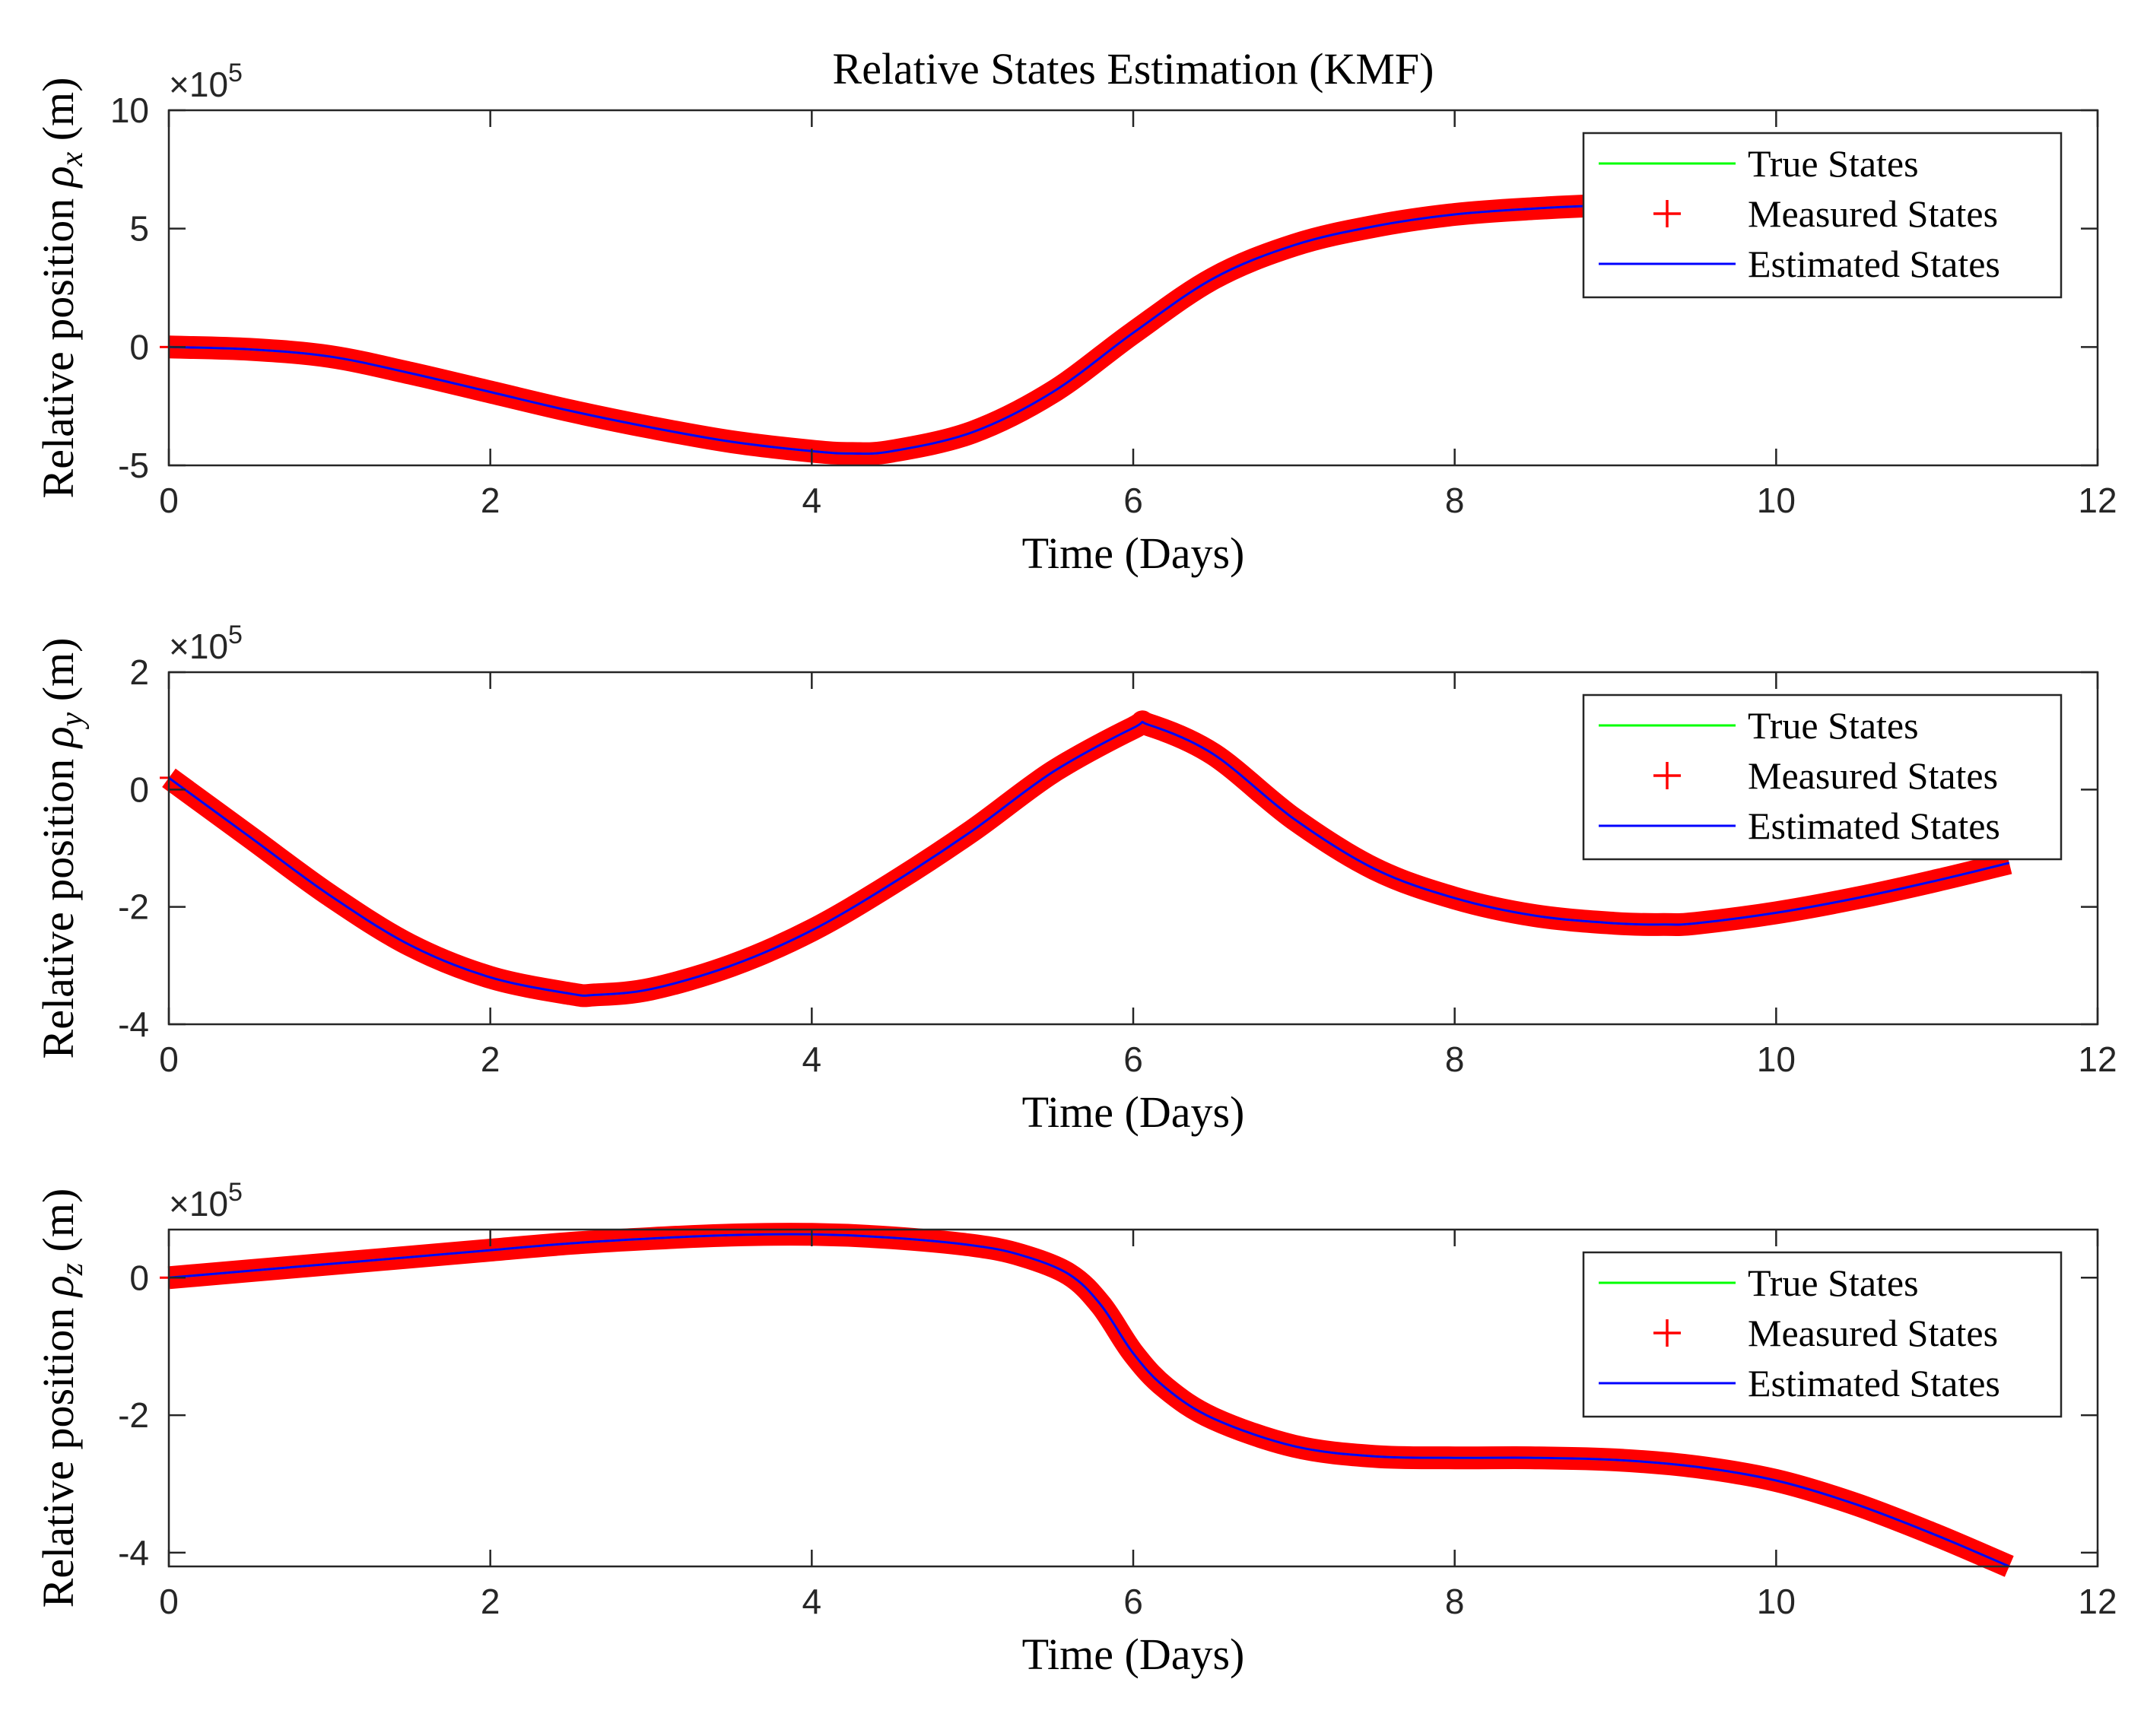 The height and width of the screenshot is (1736, 2144). What do you see at coordinates (133, 465) in the screenshot?
I see `y-tick-label: -5` at bounding box center [133, 465].